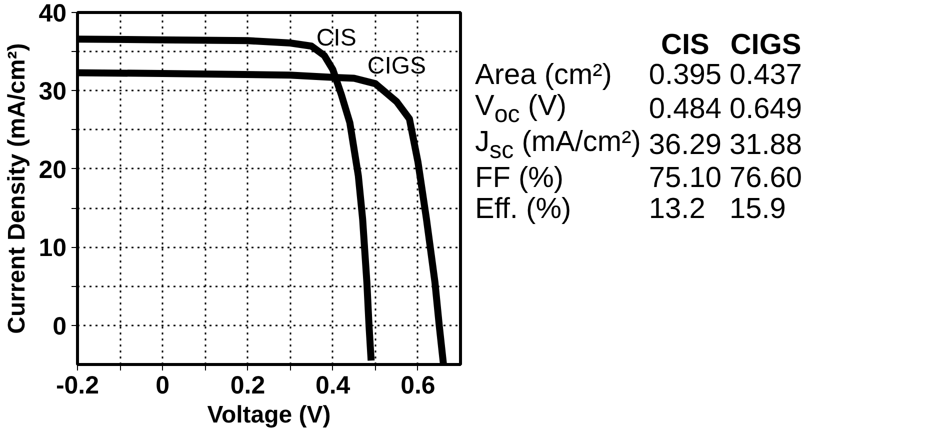  I want to click on y-tick-label: 10, so click(52, 248).